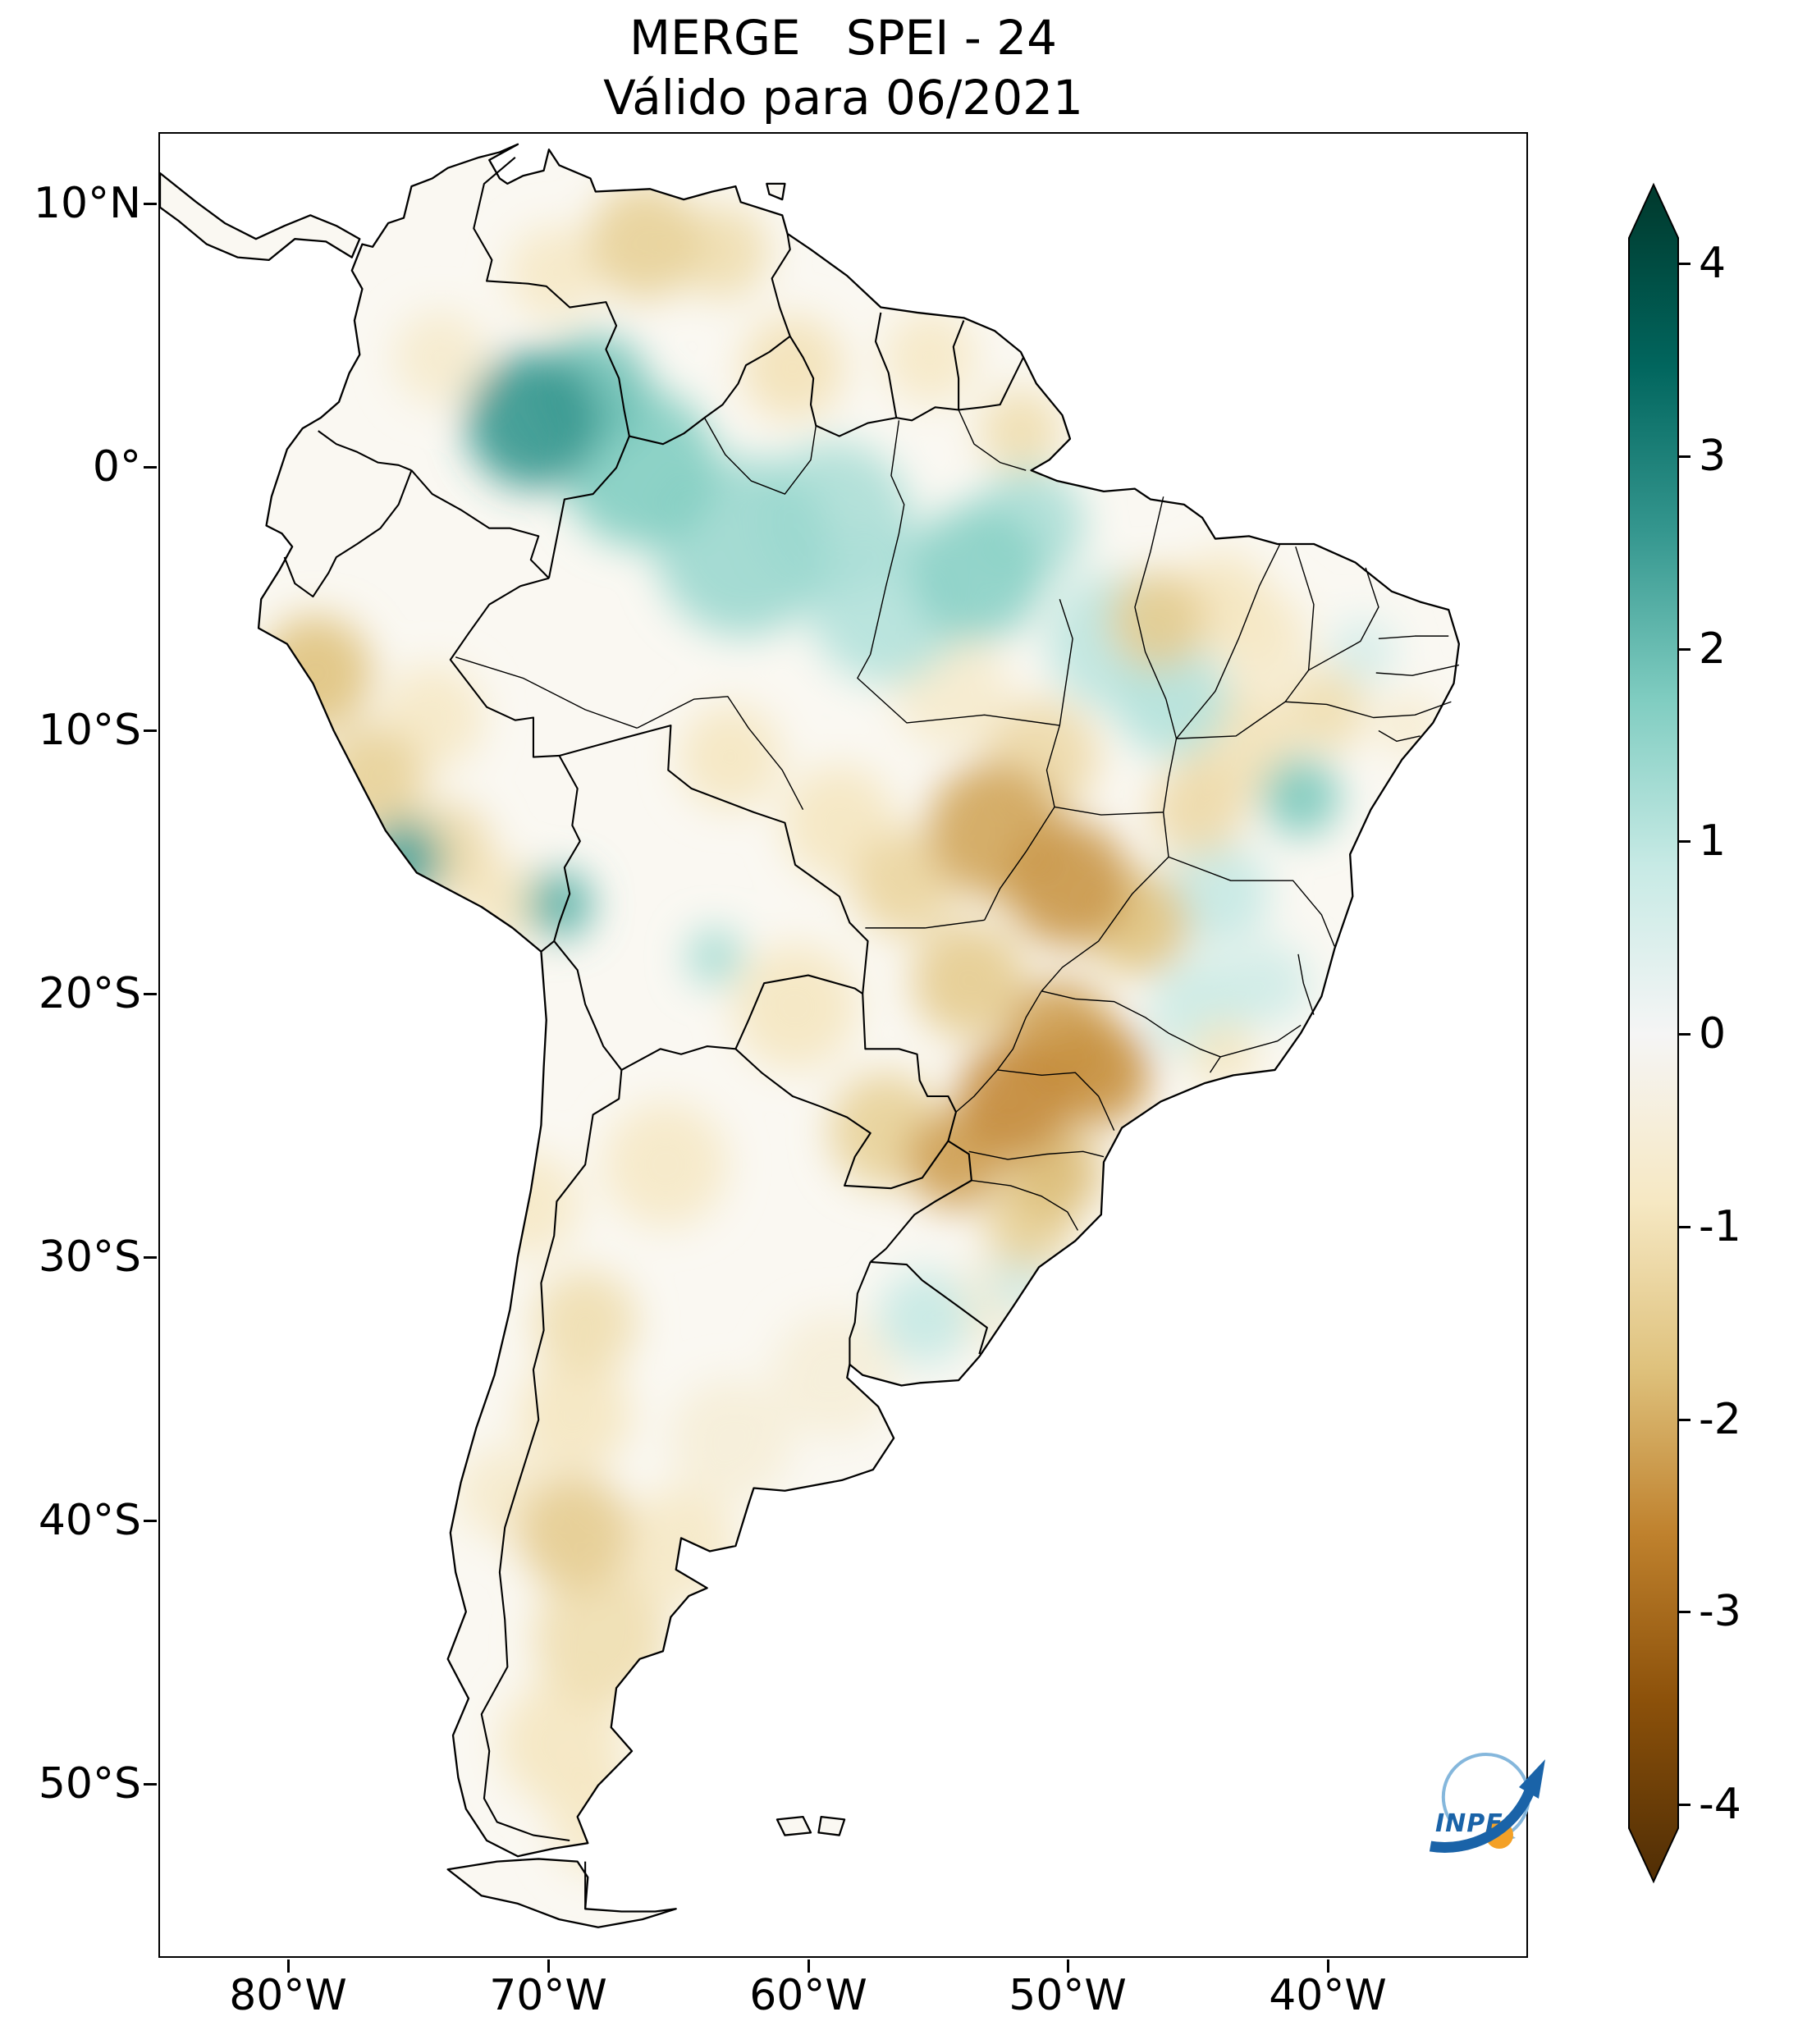 The width and height of the screenshot is (1798, 2044). What do you see at coordinates (288, 1996) in the screenshot?
I see `x-axis-tick-label: 80°W` at bounding box center [288, 1996].